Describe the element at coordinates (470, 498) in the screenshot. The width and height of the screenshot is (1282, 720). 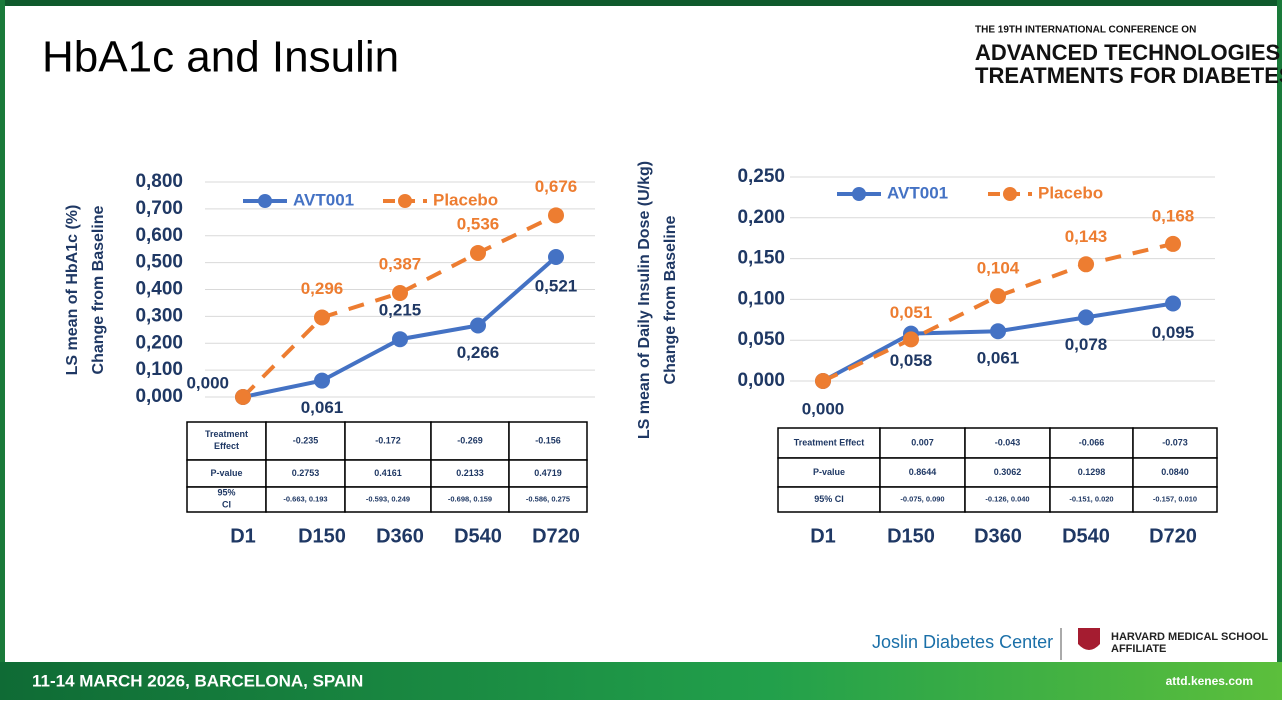
I see `table-value: -0.698, 0.159` at that location.